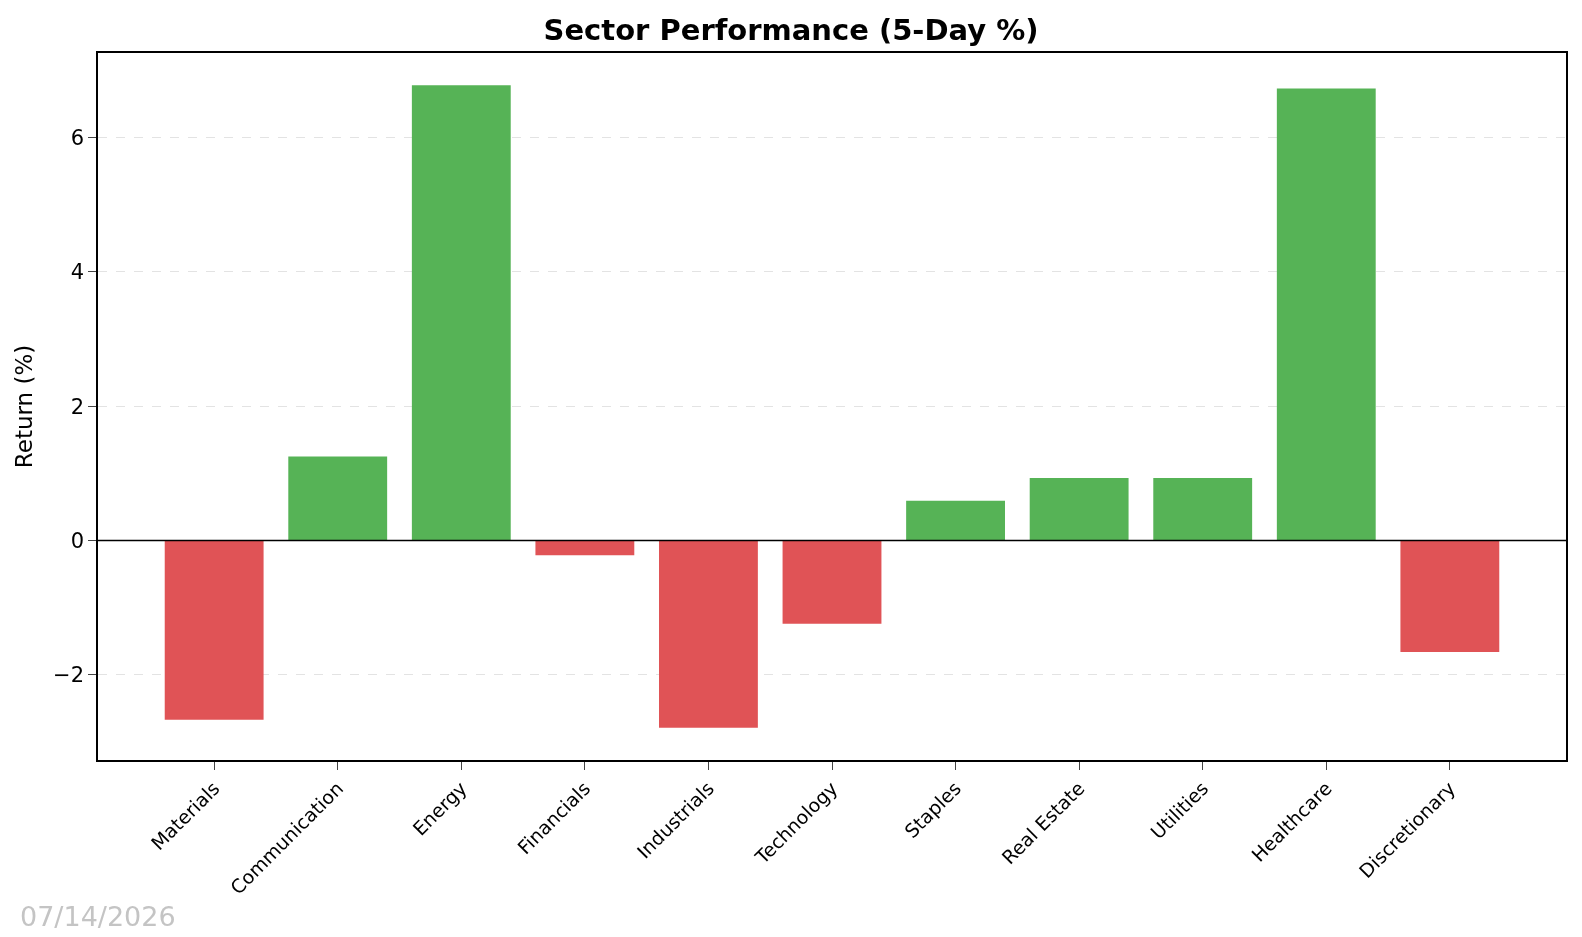  What do you see at coordinates (77, 406) in the screenshot?
I see `y-tick-label: 2` at bounding box center [77, 406].